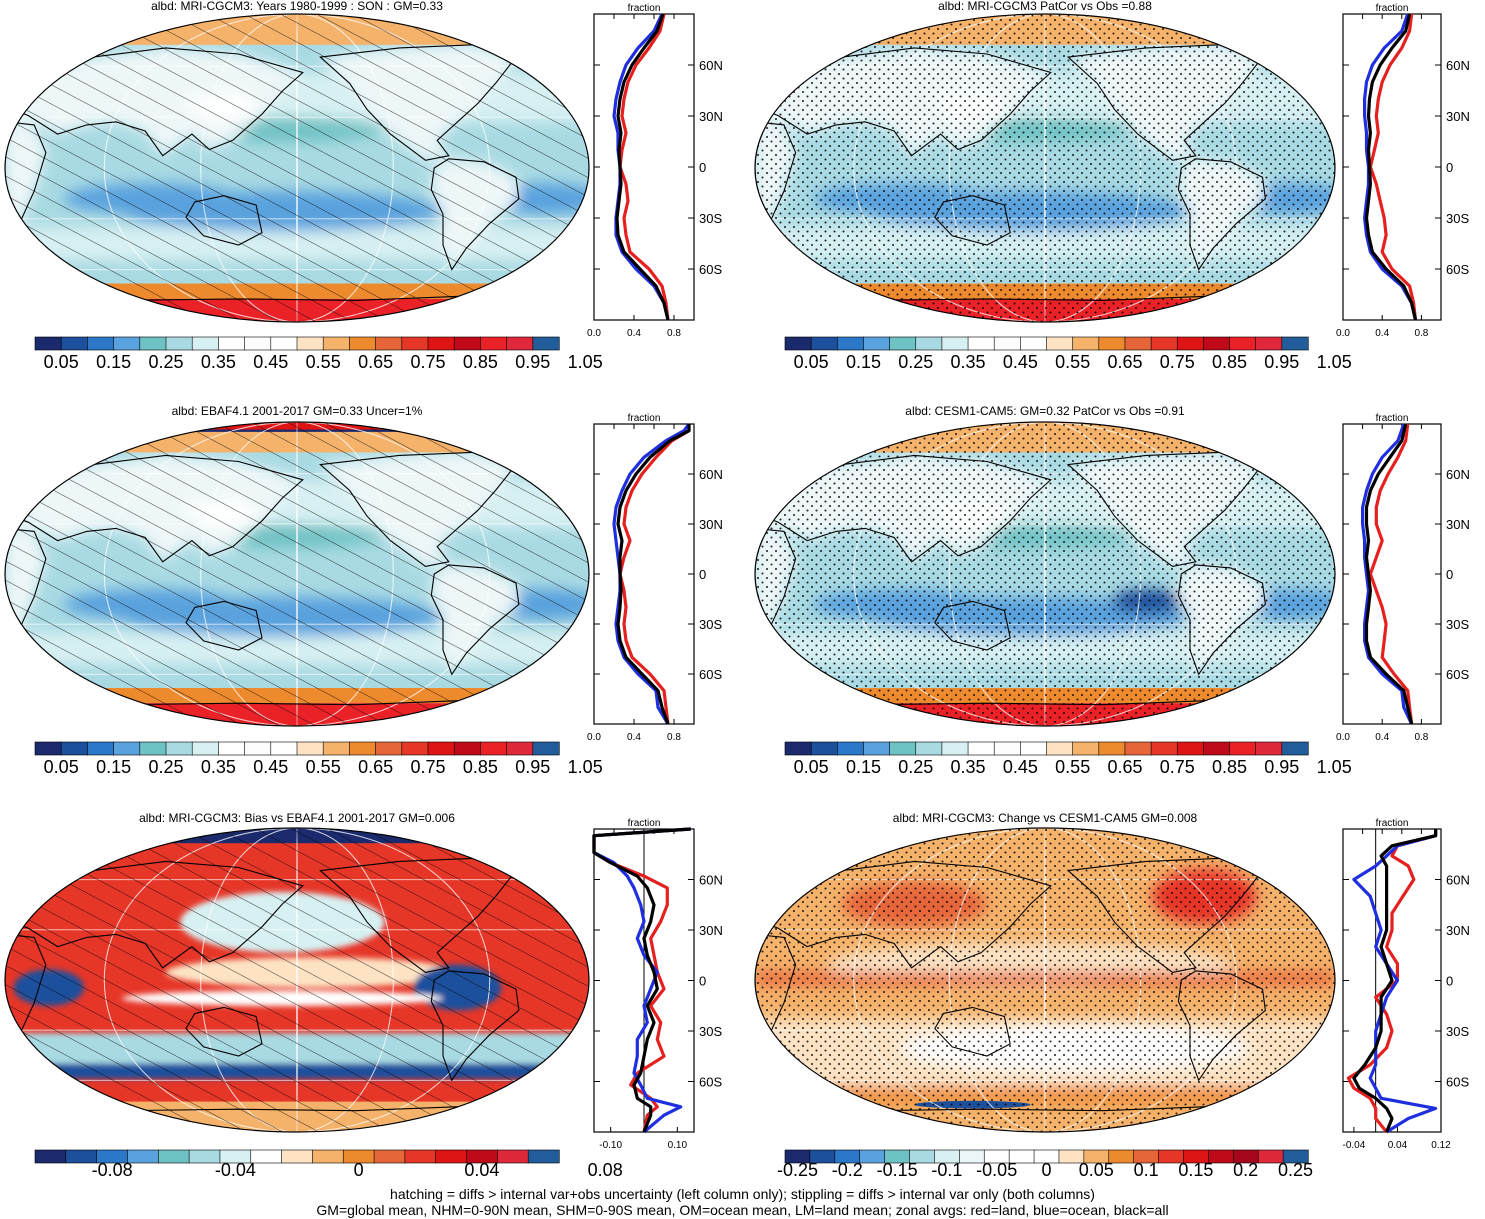 The image size is (1485, 1219). I want to click on colorbar-label: 0.25, so click(915, 767).